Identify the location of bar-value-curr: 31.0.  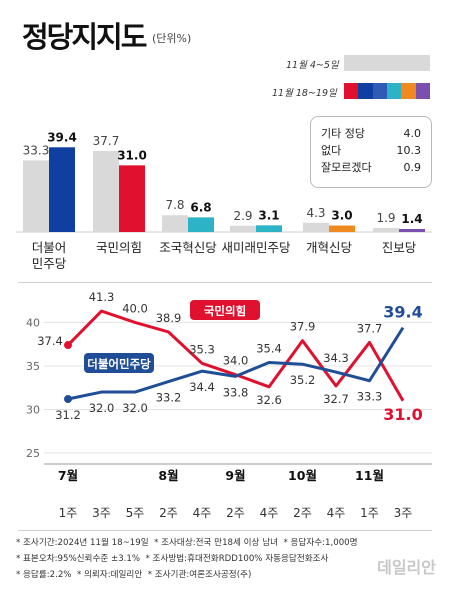
(132, 155).